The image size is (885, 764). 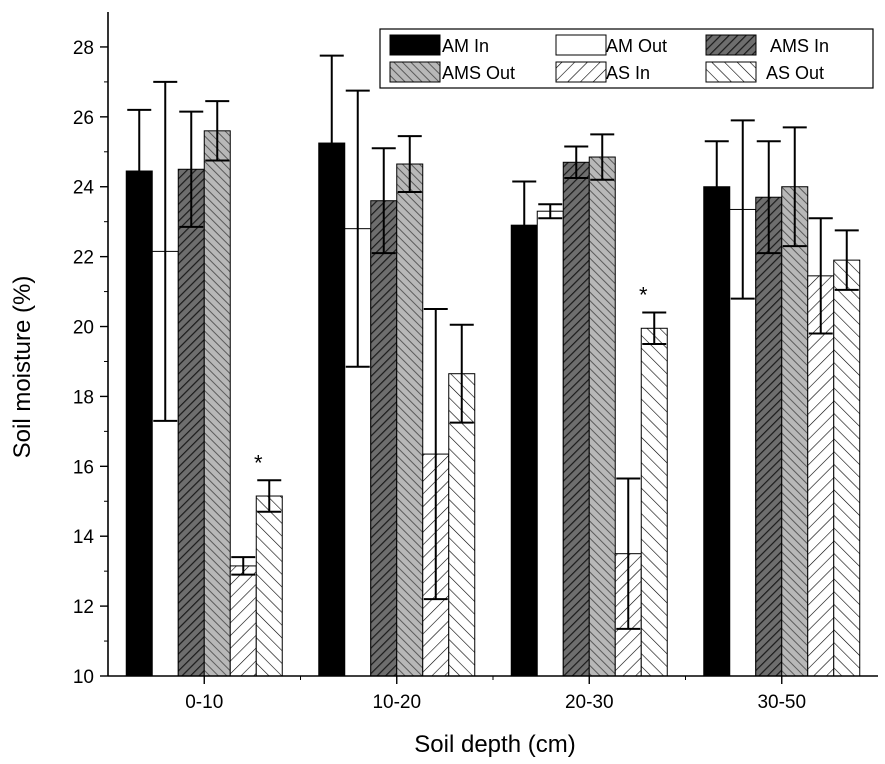 I want to click on x-tick-label-20-30: 20-30, so click(x=589, y=702).